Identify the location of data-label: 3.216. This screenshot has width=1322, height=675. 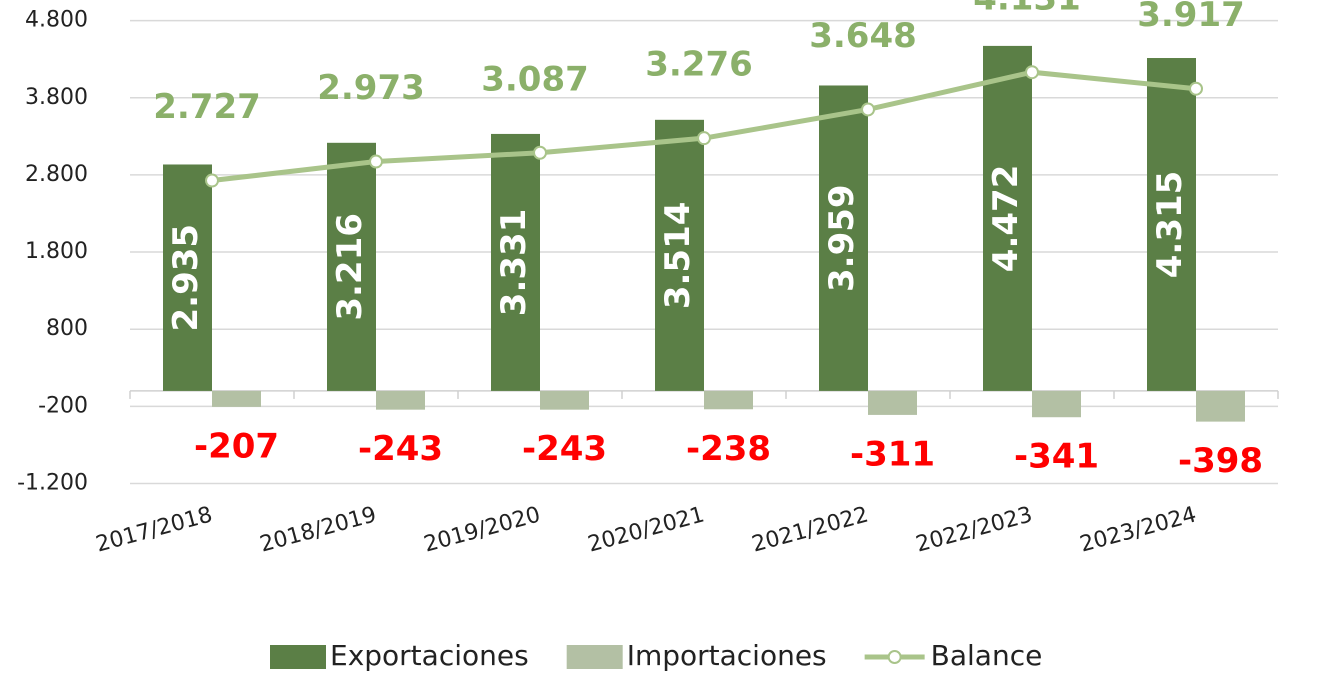
(350, 267).